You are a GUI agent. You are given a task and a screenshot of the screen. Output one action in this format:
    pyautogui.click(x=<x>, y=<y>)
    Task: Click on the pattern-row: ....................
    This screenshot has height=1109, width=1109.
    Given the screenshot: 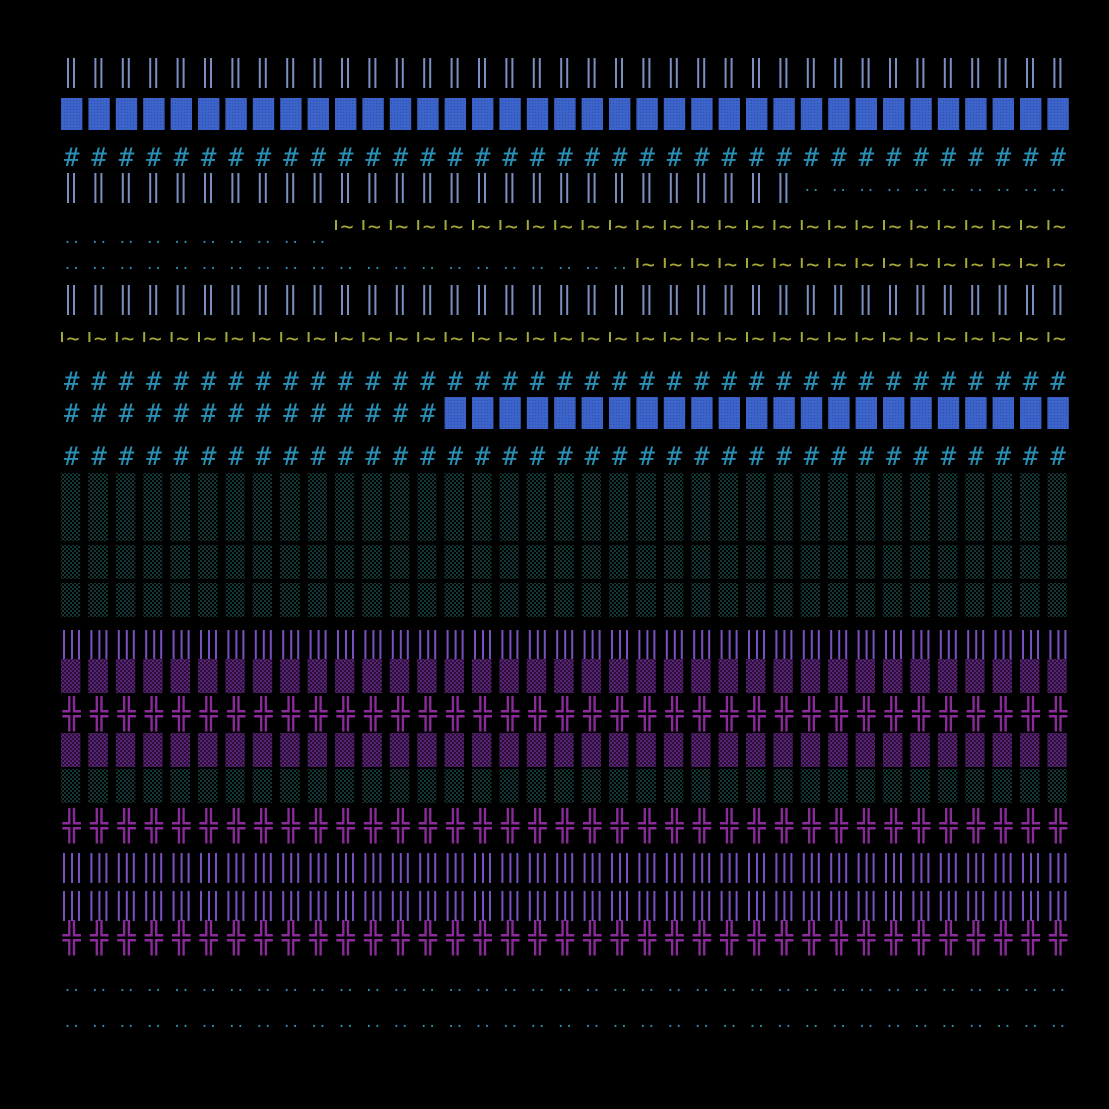 What is the action you would take?
    pyautogui.click(x=194, y=239)
    